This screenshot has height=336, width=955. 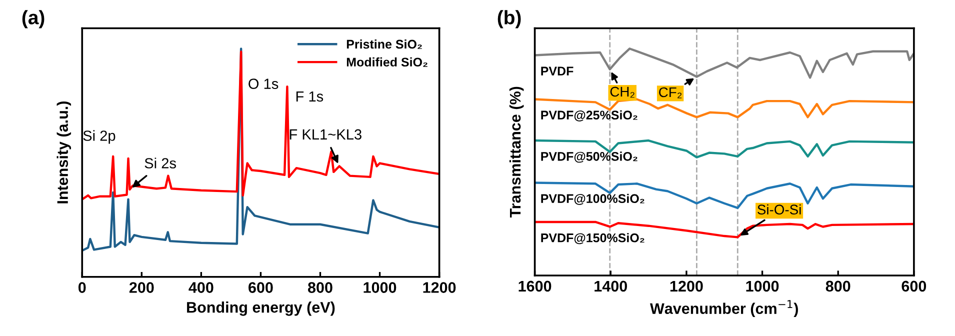 What do you see at coordinates (82, 287) in the screenshot?
I see `x-tick-label: 0` at bounding box center [82, 287].